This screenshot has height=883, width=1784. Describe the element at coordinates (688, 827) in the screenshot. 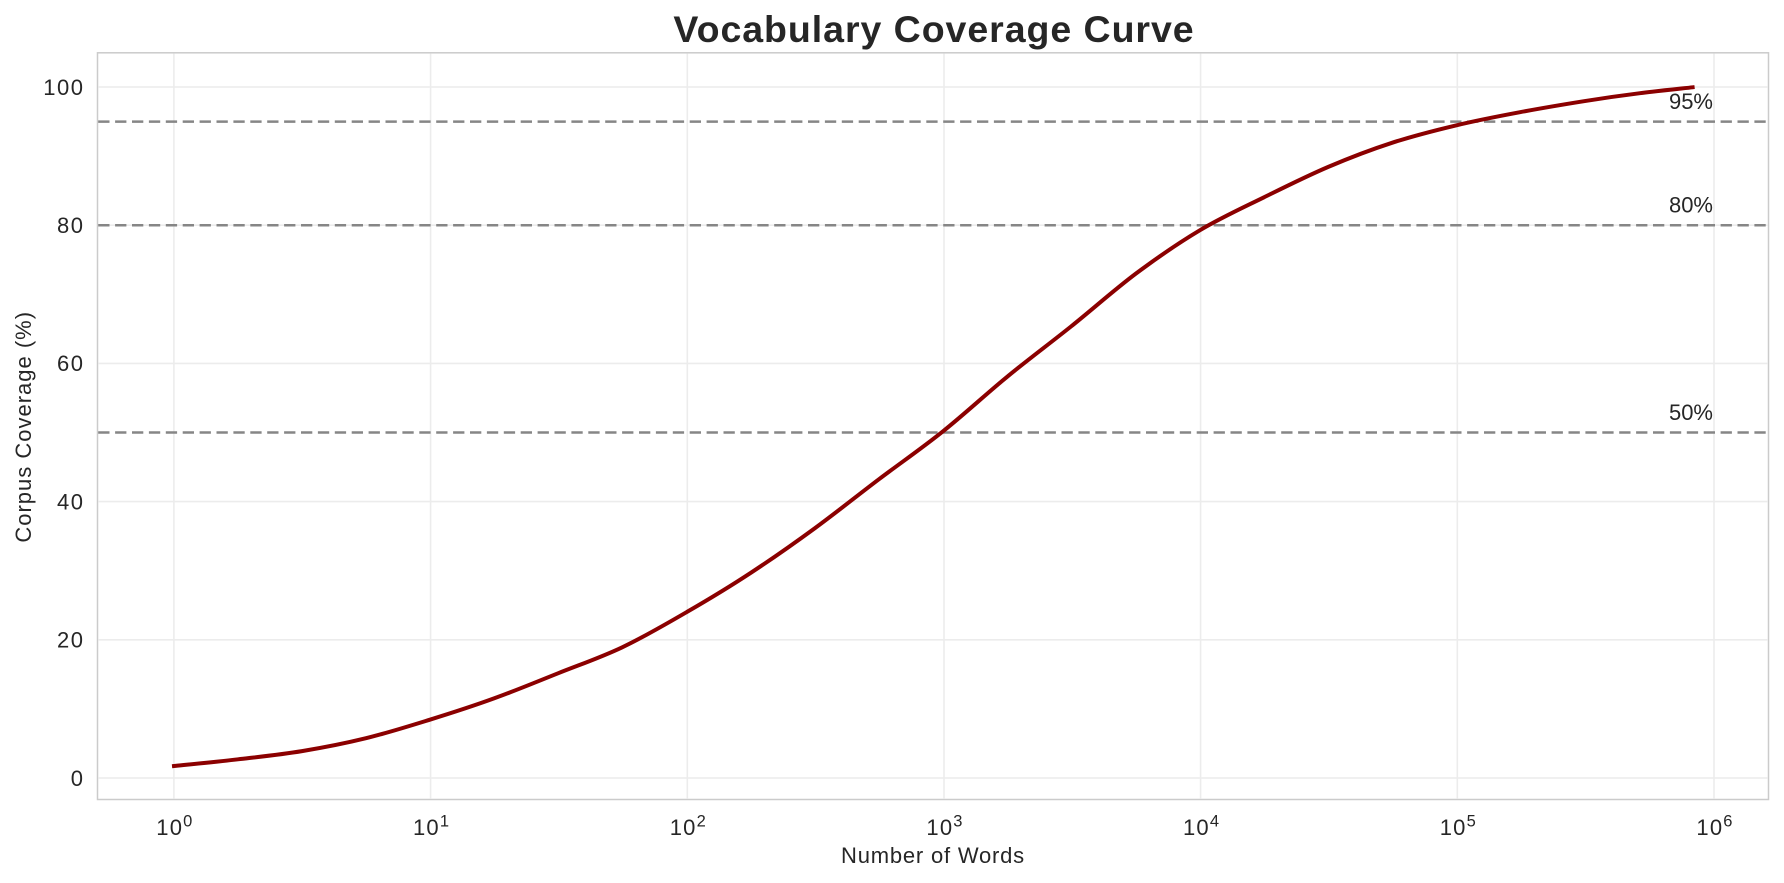

I see `svg-text: 10²` at that location.